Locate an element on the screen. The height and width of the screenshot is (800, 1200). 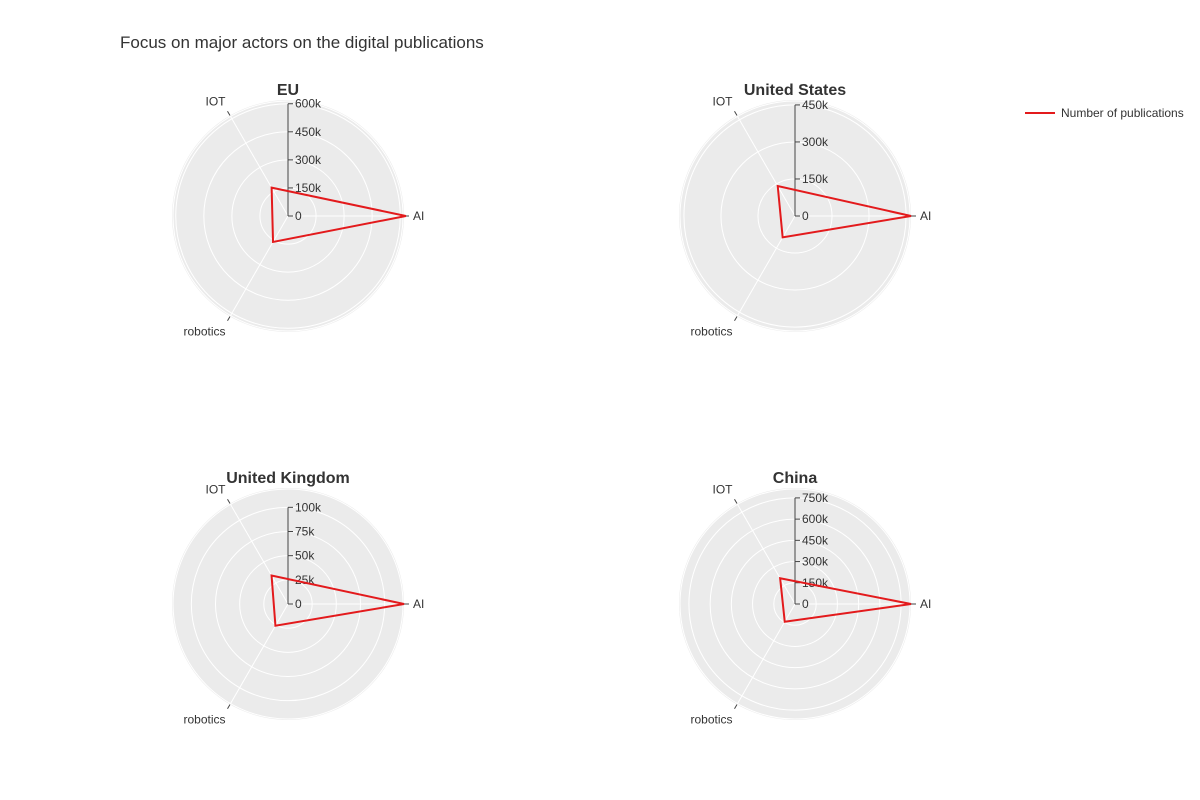
radar-panel: 0 150k 300k 450k AI IOT robotics United States is located at coordinates (805, 210).